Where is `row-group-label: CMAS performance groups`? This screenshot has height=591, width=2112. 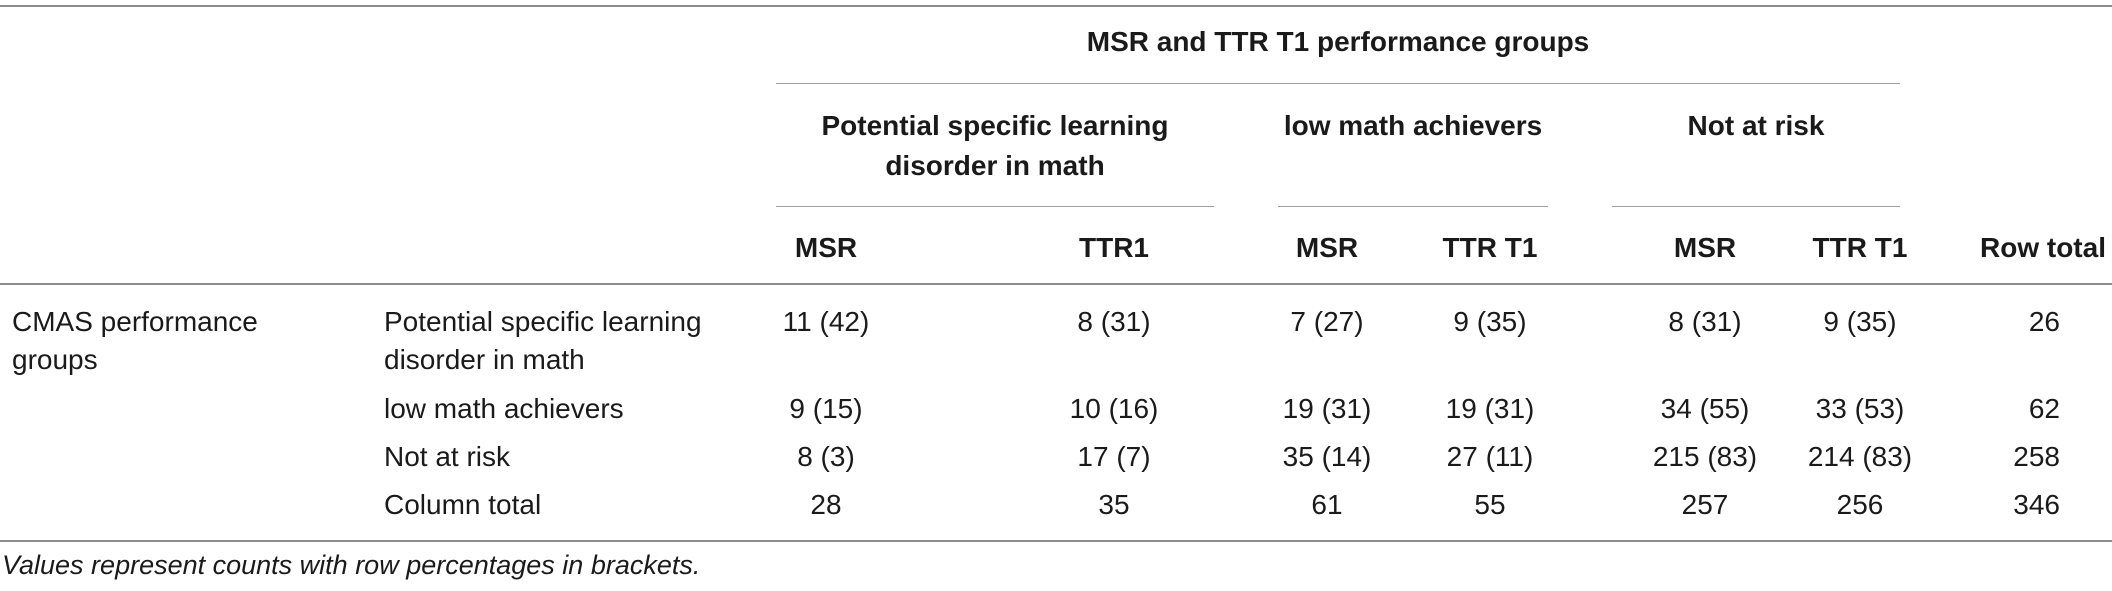
row-group-label: CMAS performance groups is located at coordinates (135, 340).